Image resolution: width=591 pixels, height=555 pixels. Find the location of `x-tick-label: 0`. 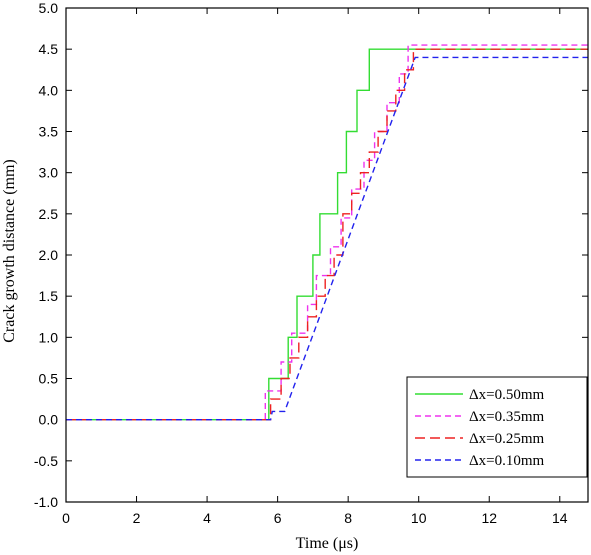

x-tick-label: 0 is located at coordinates (66, 518).